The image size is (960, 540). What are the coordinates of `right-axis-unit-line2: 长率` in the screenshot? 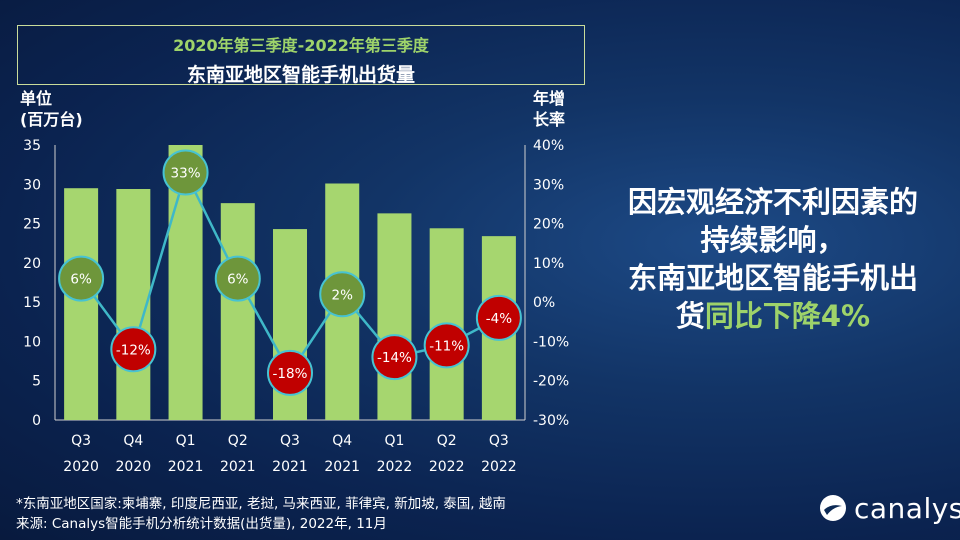 It's located at (549, 119).